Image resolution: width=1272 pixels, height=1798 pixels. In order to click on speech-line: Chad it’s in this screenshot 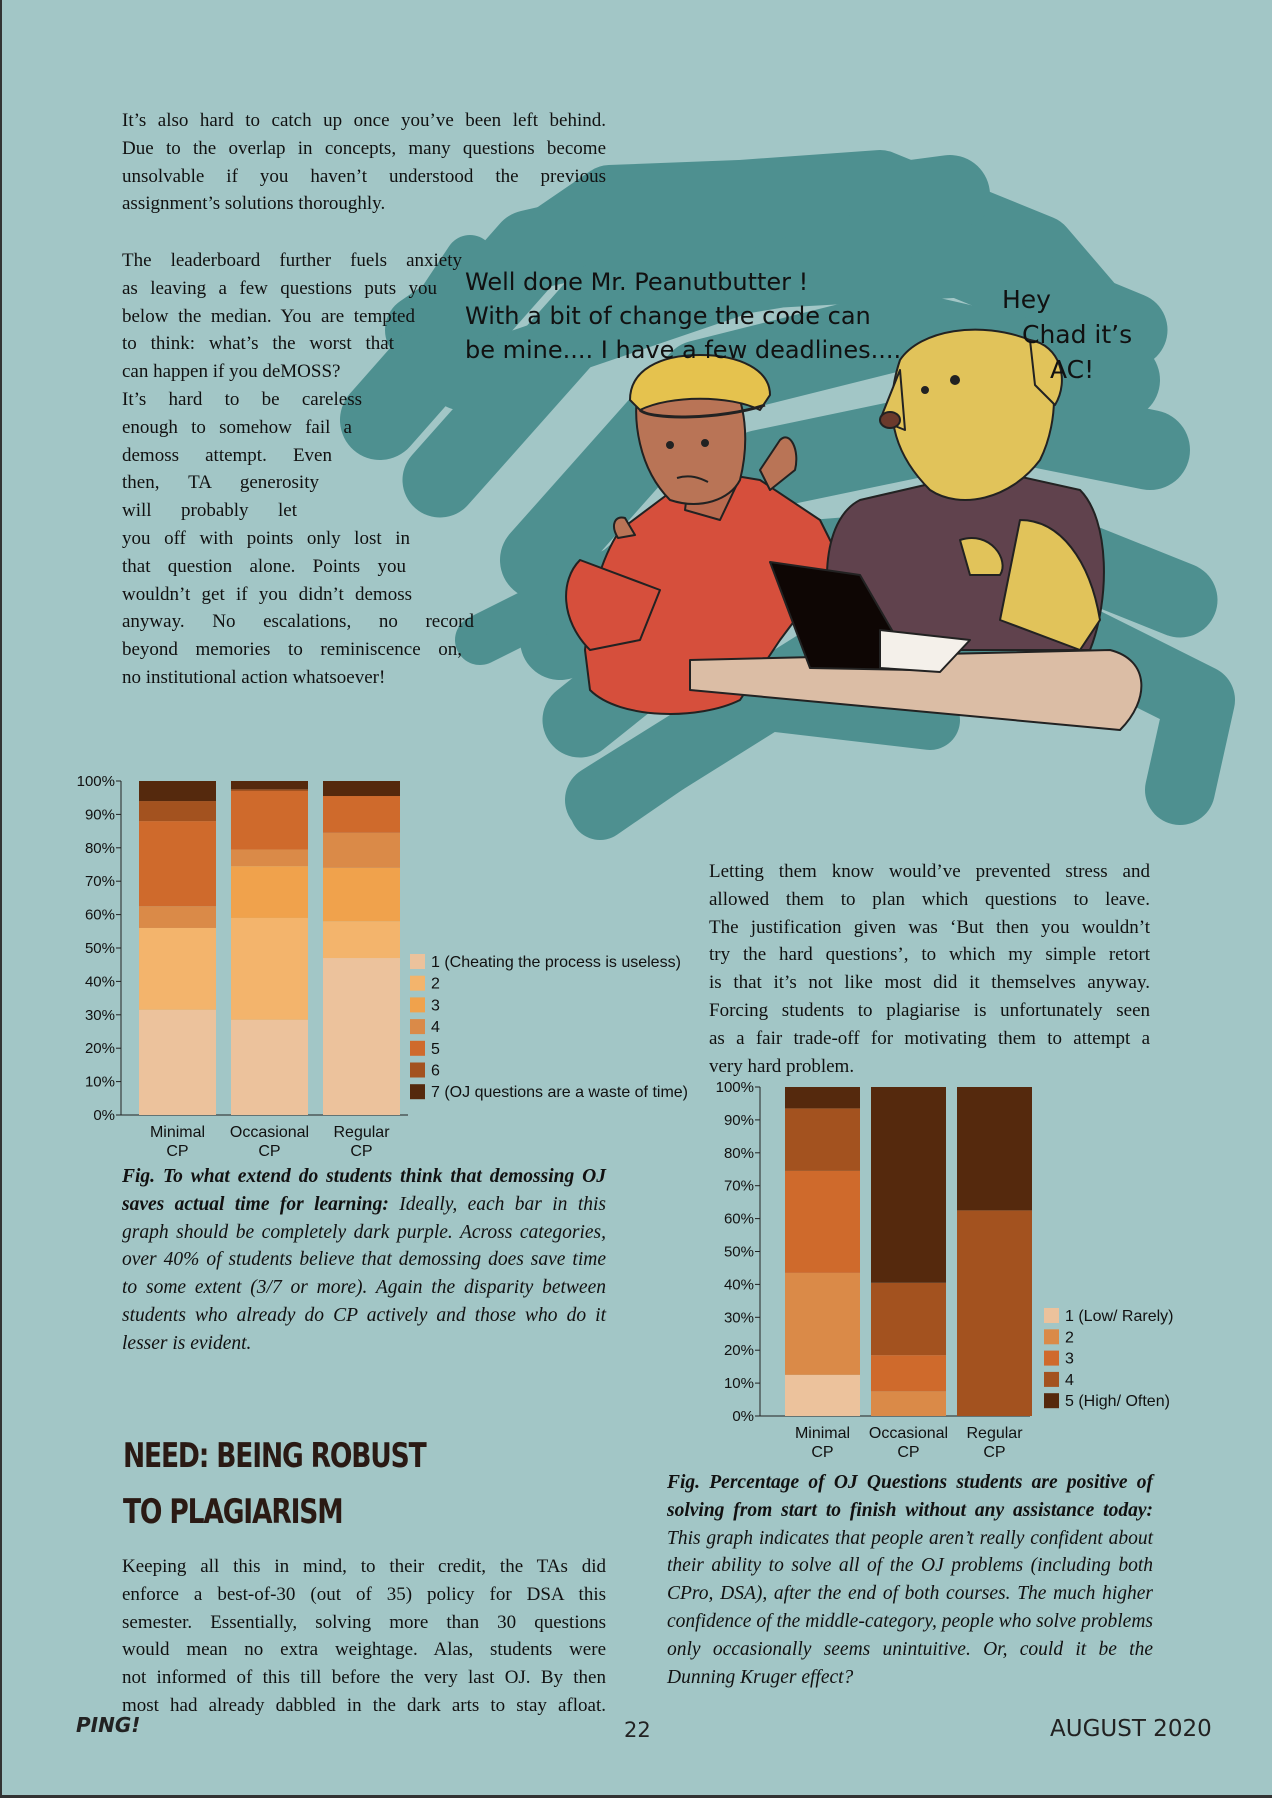, I will do `click(1077, 334)`.